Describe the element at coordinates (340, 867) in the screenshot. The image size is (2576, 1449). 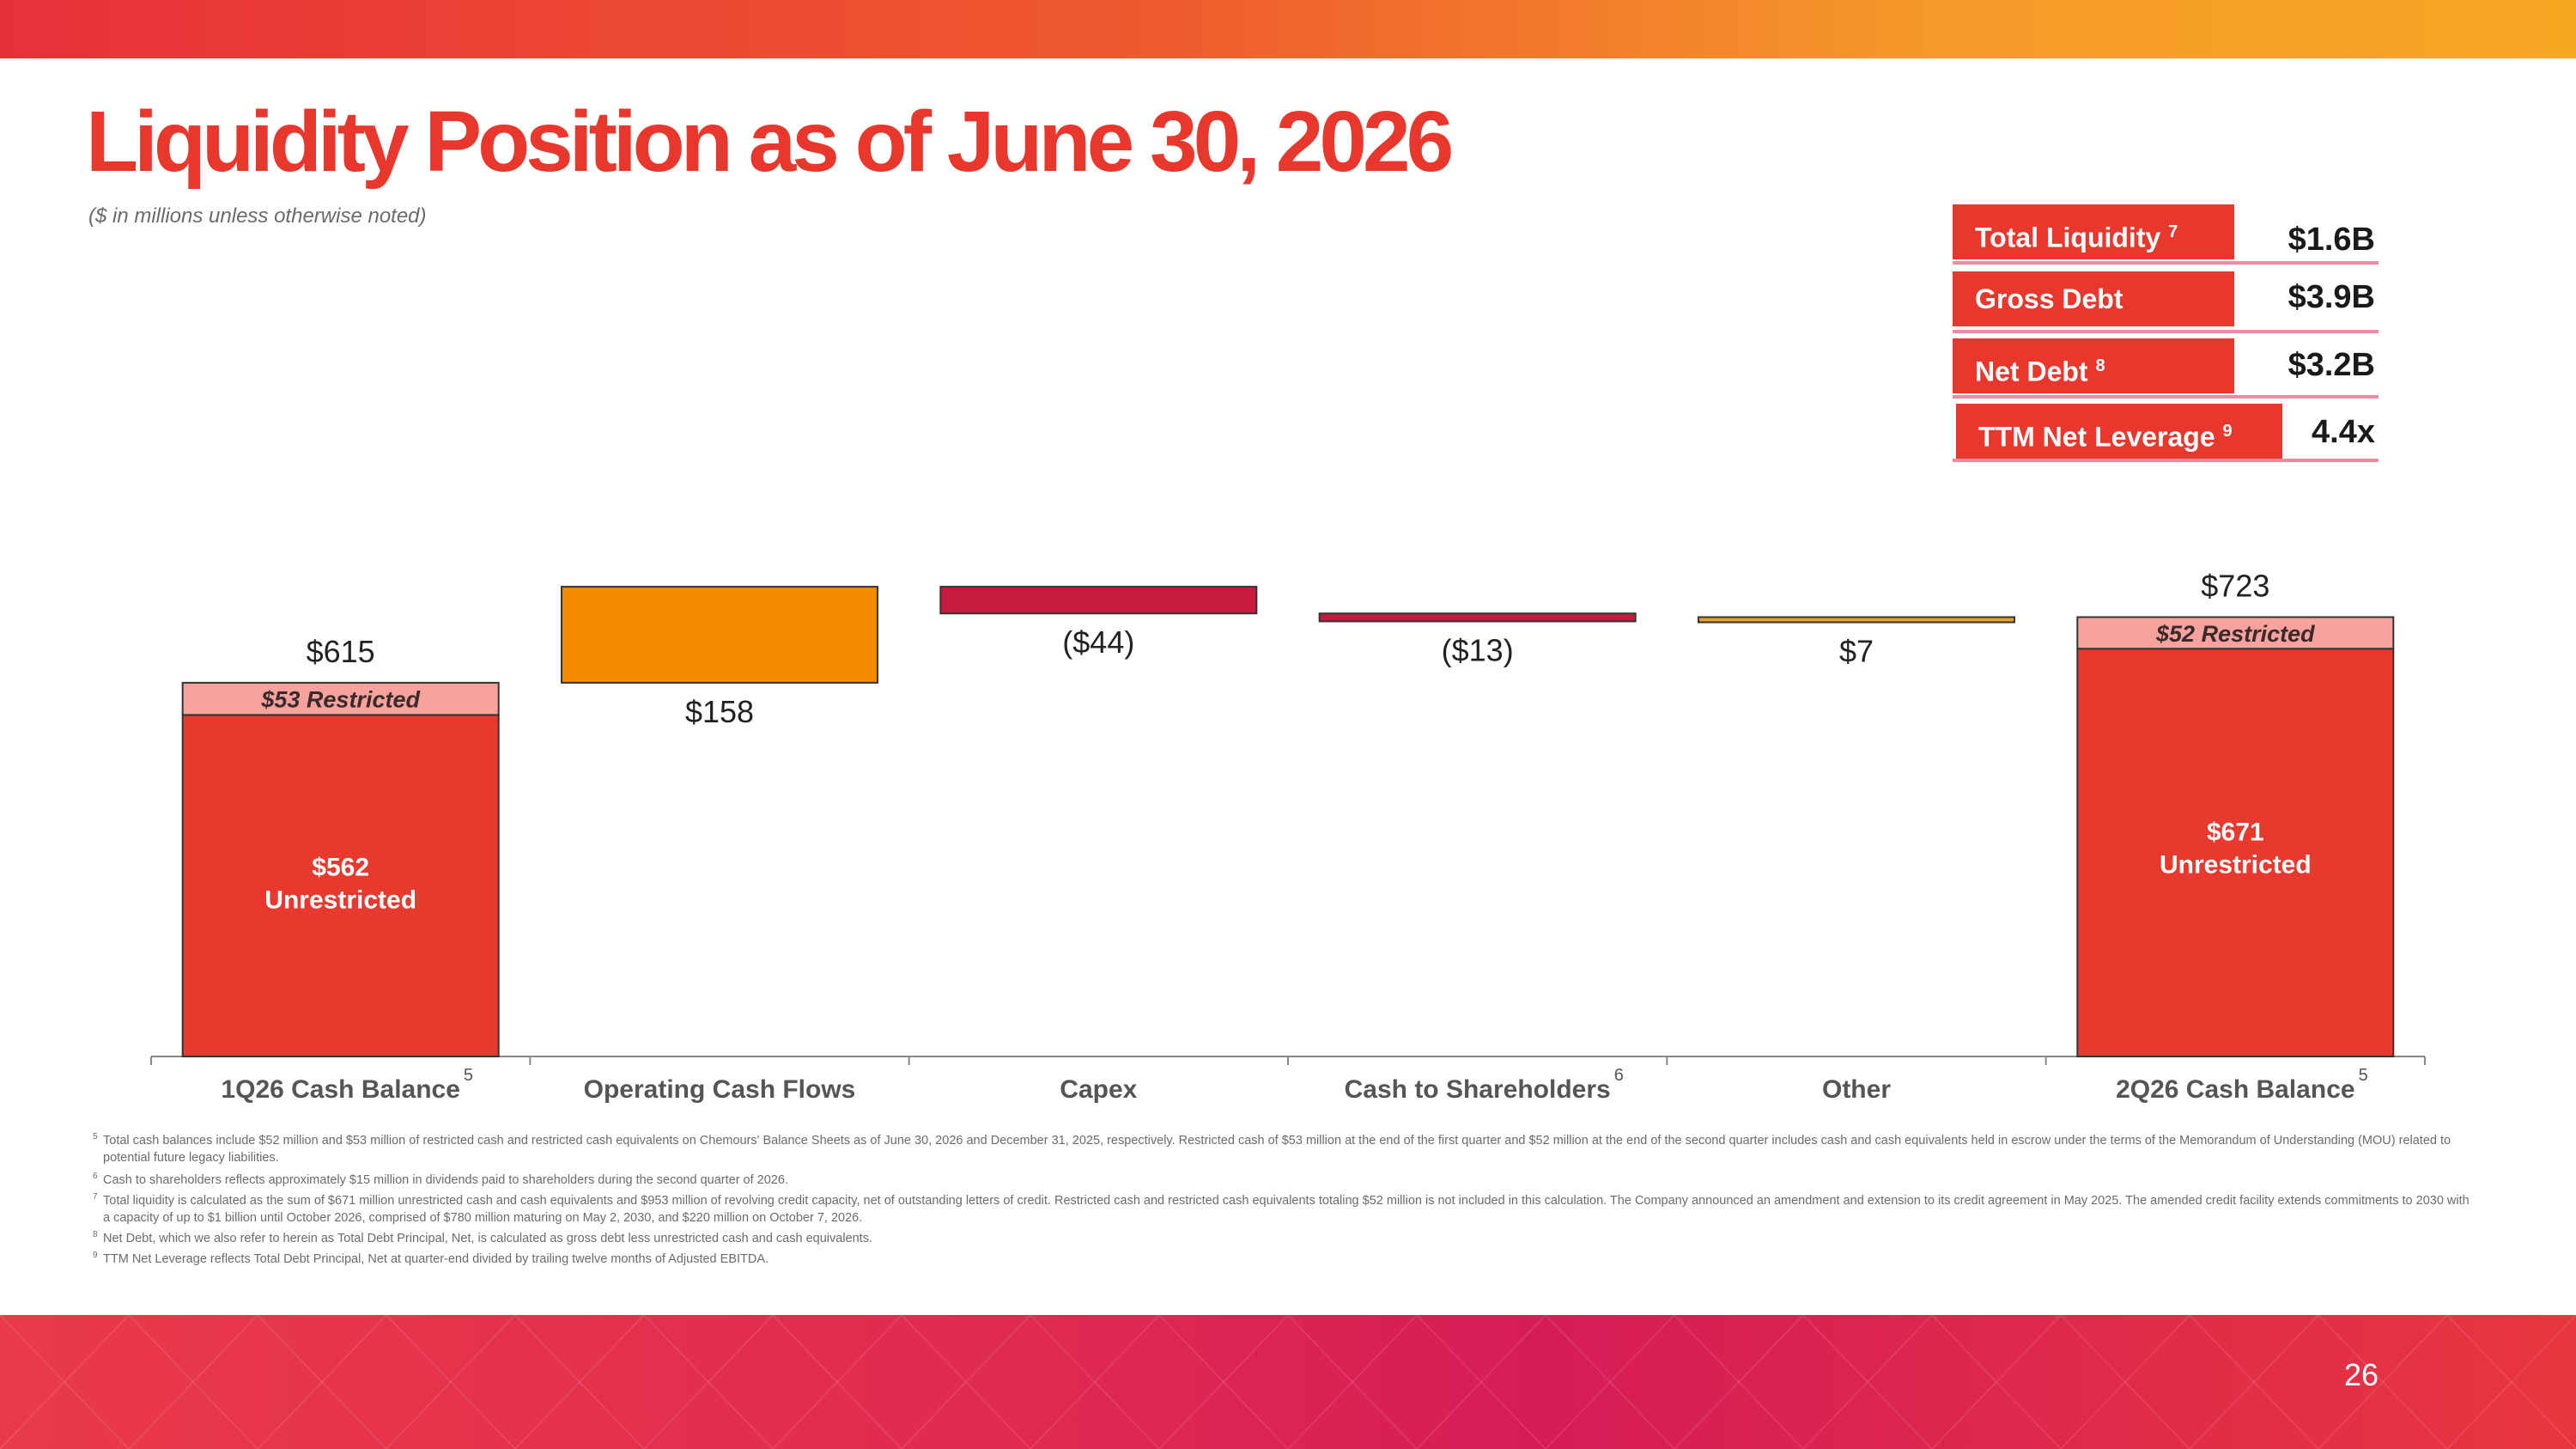
I see `unrestricted-value-label: $562` at that location.